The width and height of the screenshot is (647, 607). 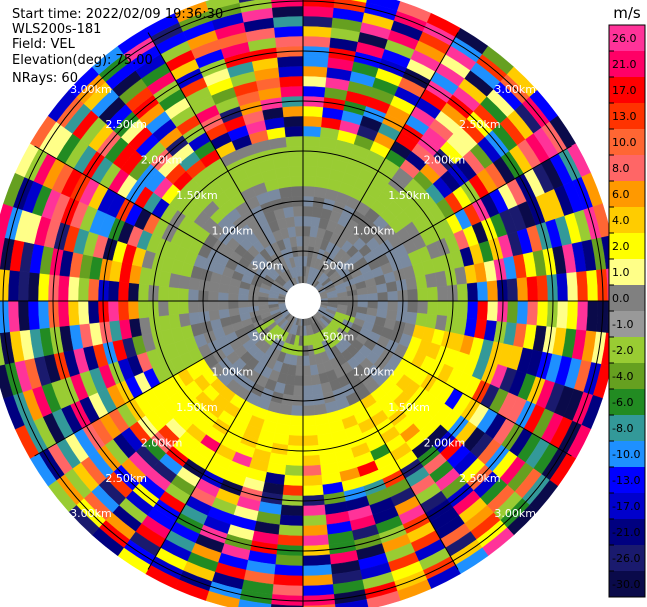 What do you see at coordinates (621, 194) in the screenshot?
I see `colorbar-tick-label: 6.0` at bounding box center [621, 194].